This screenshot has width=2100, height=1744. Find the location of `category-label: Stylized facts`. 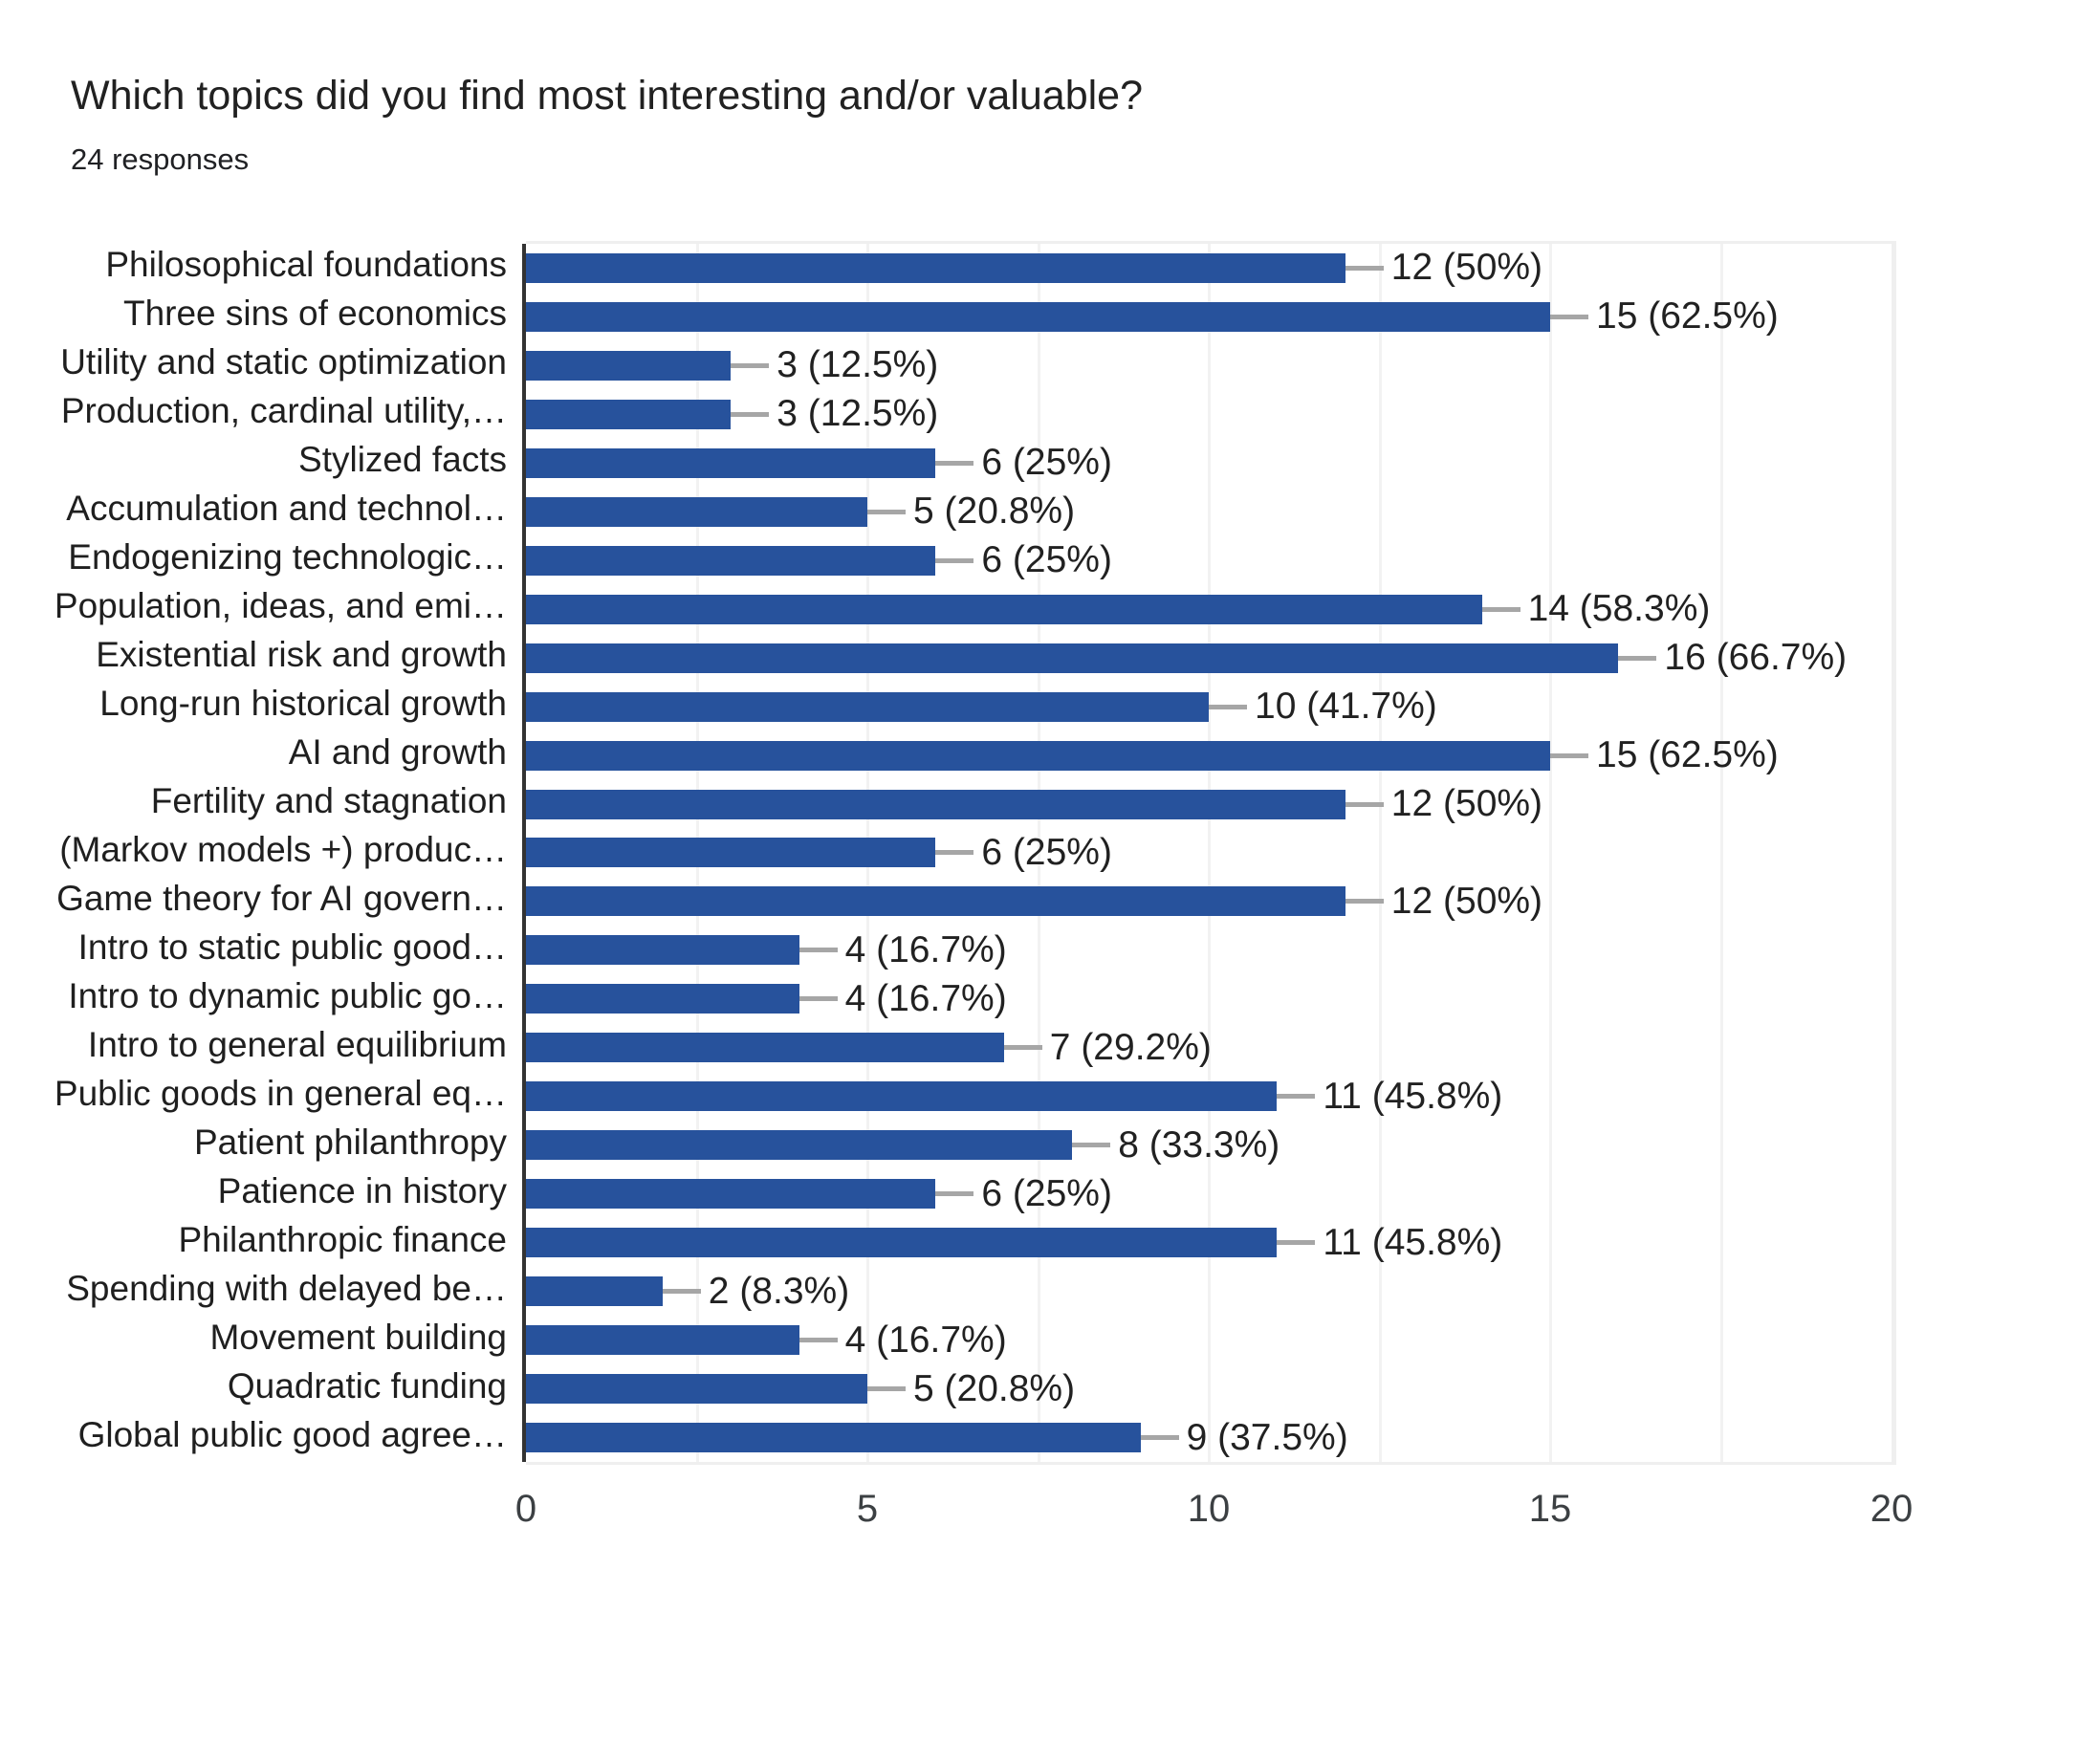

category-label: Stylized facts is located at coordinates (402, 460).